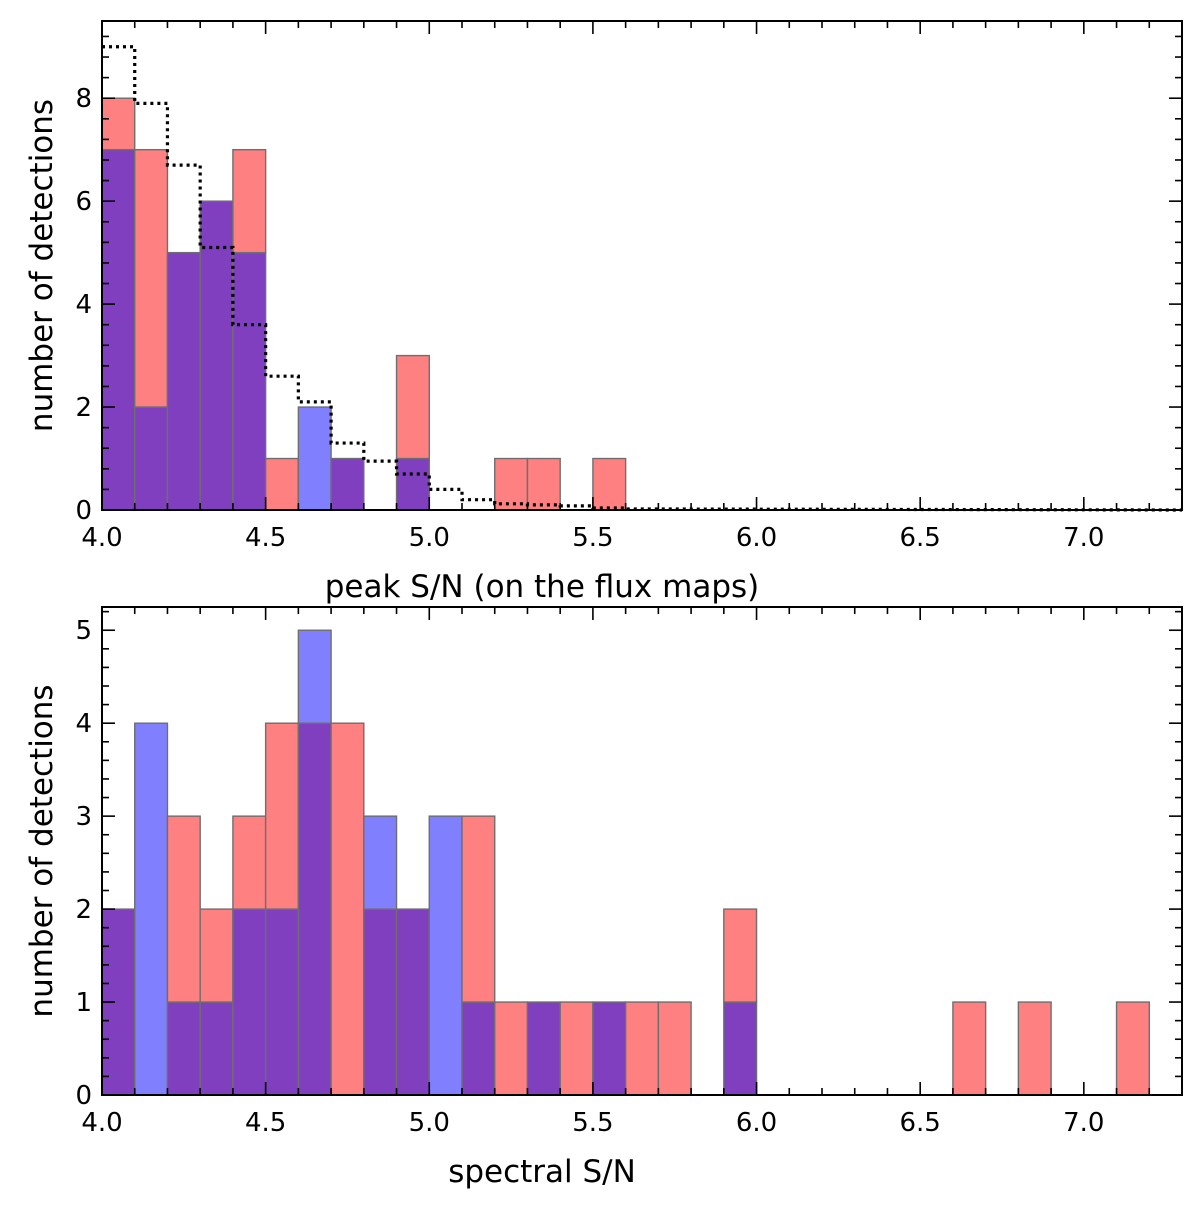 This screenshot has height=1210, width=1200. I want to click on bottom-x-tick-labels: 4.0 4.5 5.0 5.5 6.0 6.5 7.0, so click(592, 1123).